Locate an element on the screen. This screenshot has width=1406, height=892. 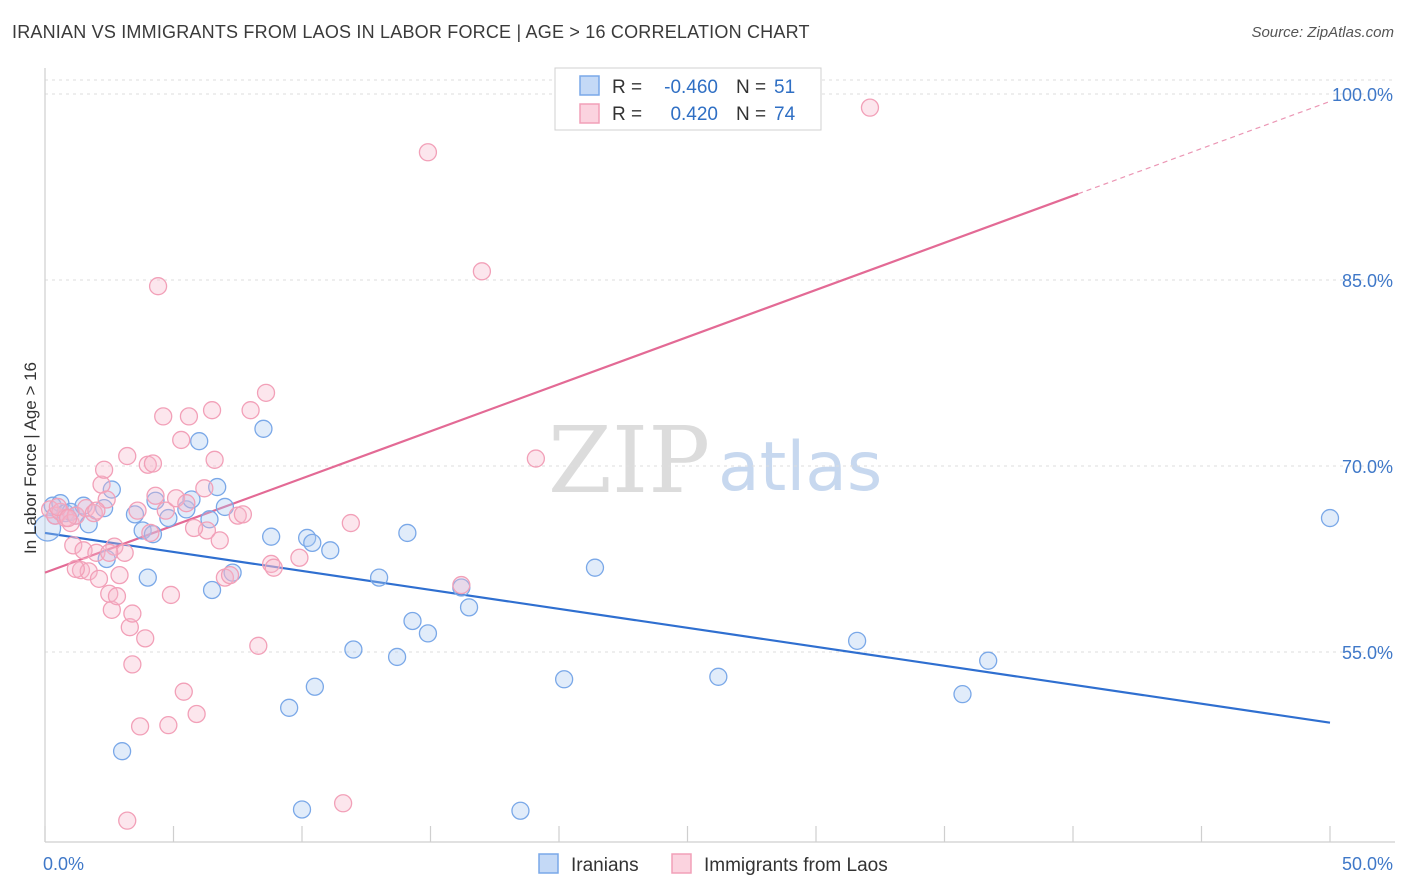
y-tick-label-1: 70.0% is located at coordinates (1367, 467).